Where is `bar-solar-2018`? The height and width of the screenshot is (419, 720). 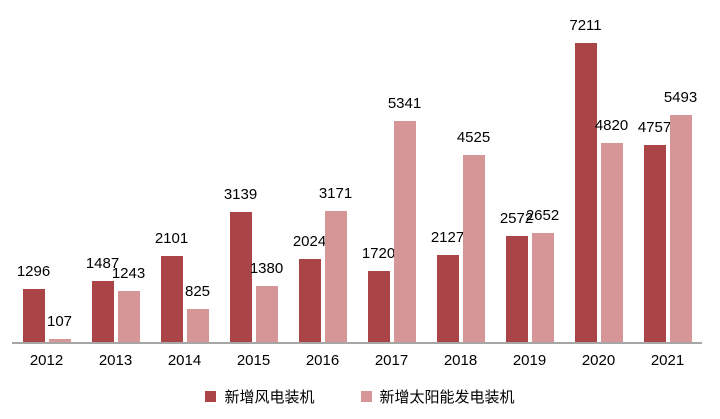
bar-solar-2018 is located at coordinates (473, 248).